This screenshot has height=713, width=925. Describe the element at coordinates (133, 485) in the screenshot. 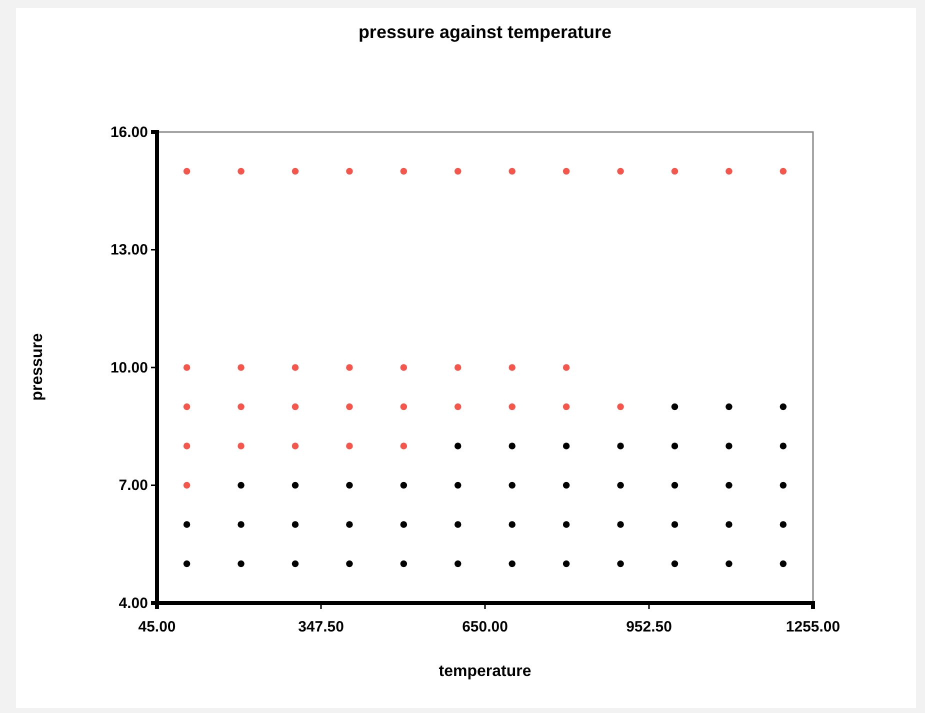

I see `y-tick-label: 7.00` at that location.